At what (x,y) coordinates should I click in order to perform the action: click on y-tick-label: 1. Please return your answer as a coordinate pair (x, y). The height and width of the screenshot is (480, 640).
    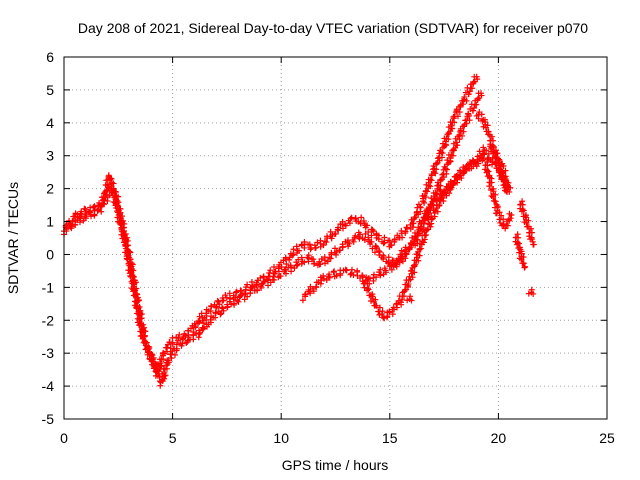
    Looking at the image, I should click on (50, 222).